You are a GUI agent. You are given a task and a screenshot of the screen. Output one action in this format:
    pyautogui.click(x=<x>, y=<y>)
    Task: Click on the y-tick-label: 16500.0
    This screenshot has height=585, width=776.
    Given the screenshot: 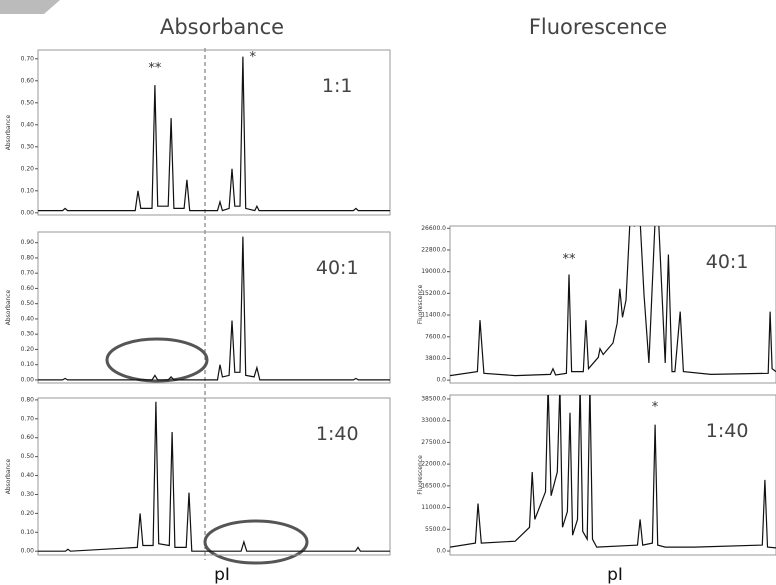 What is the action you would take?
    pyautogui.click(x=433, y=485)
    